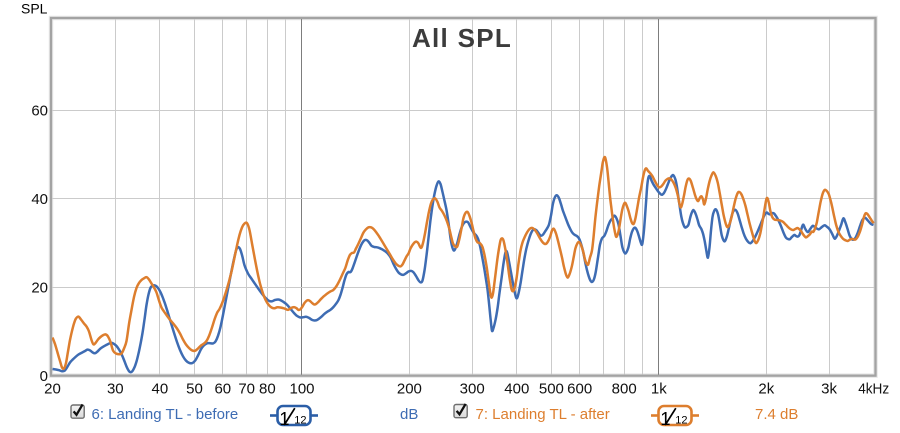 Image resolution: width=900 pixels, height=433 pixels. I want to click on svg-text: 7: Landing TL - after, so click(543, 414).